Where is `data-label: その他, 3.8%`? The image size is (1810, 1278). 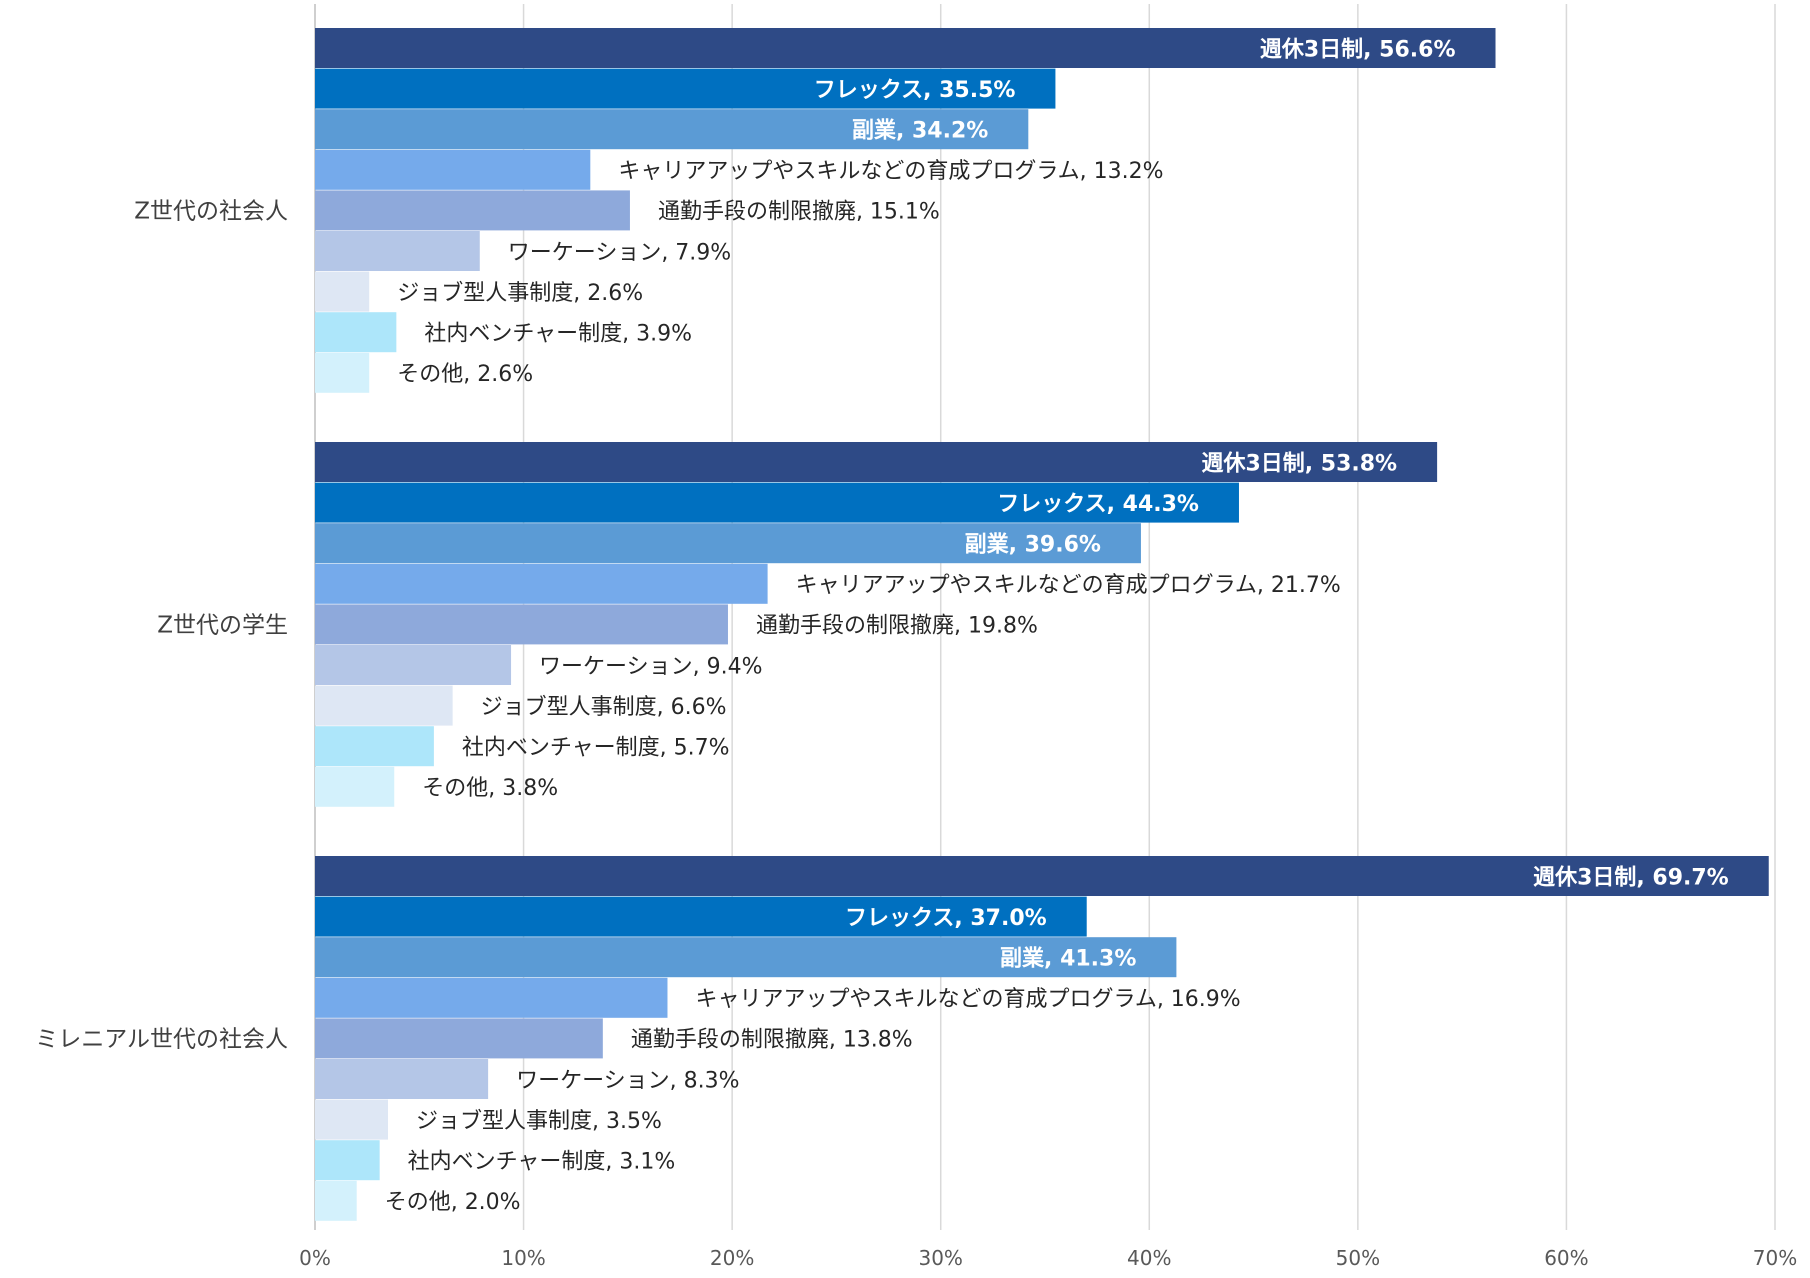 data-label: その他, 3.8% is located at coordinates (490, 788).